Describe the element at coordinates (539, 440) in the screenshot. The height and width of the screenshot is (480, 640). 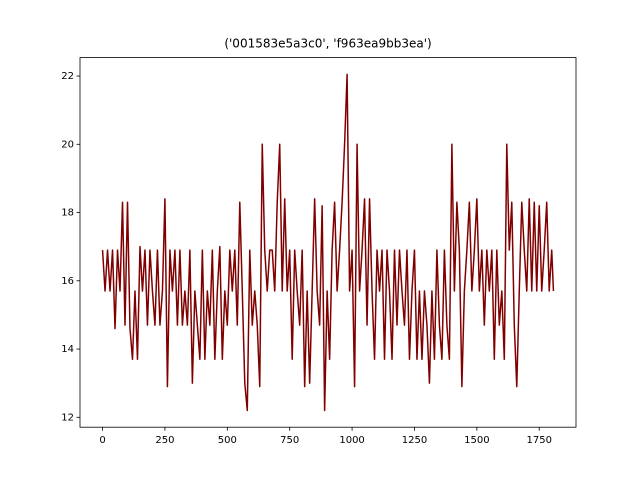
I see `x-tick-label: 1750` at that location.